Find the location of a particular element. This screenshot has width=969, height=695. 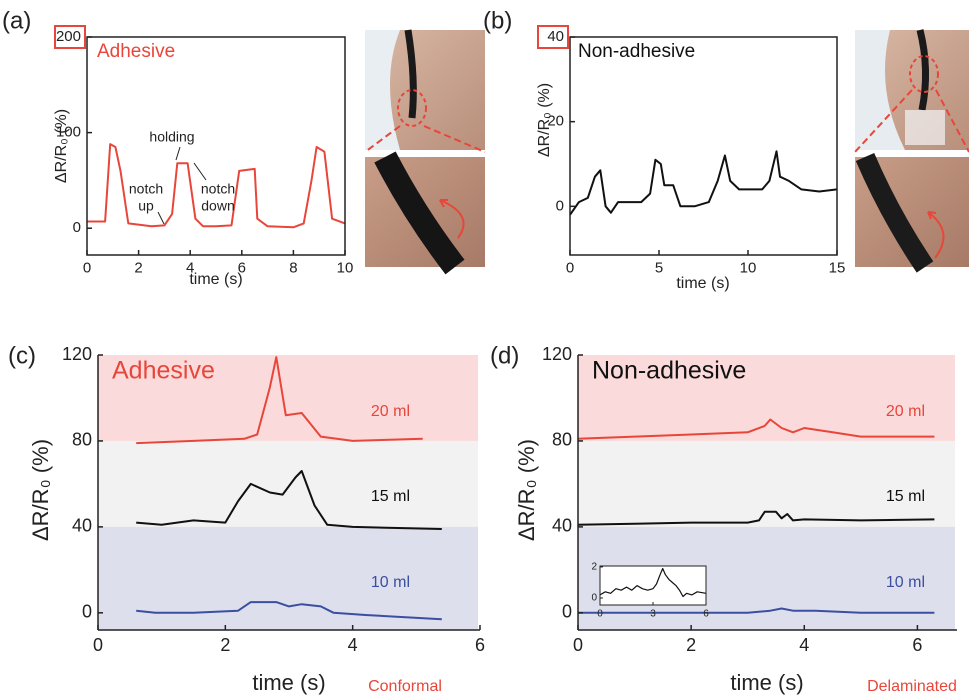

photo-delaminated is located at coordinates (911, 151).